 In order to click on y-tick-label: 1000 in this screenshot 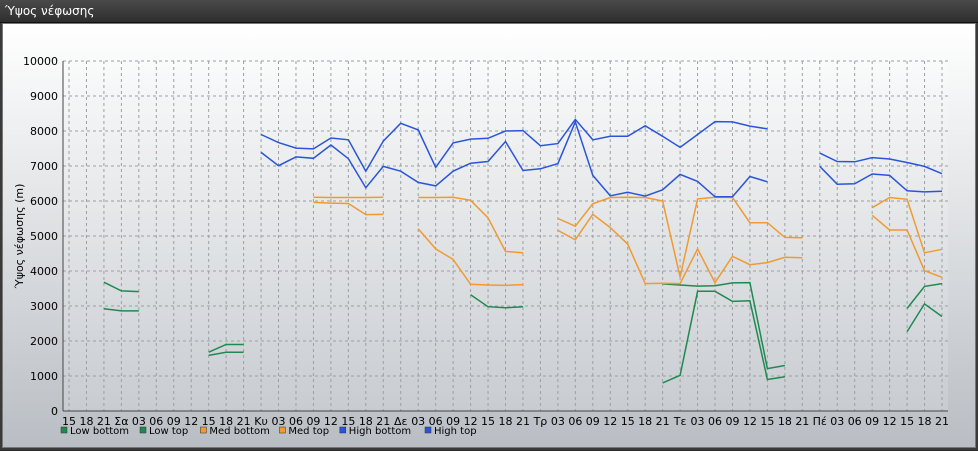, I will do `click(44, 376)`.